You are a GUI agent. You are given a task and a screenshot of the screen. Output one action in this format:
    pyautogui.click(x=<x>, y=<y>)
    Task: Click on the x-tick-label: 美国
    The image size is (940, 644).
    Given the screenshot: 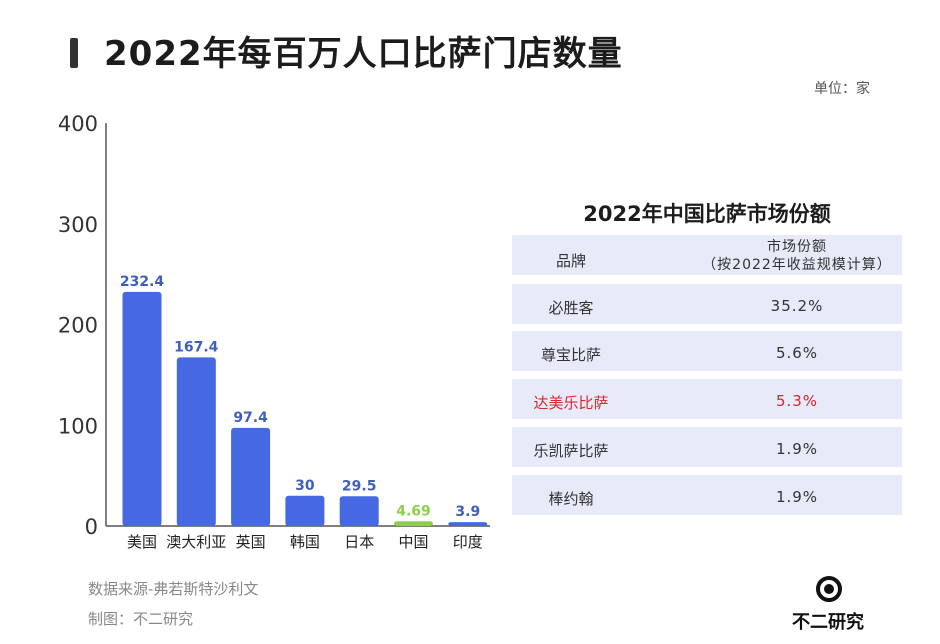 What is the action you would take?
    pyautogui.click(x=142, y=542)
    